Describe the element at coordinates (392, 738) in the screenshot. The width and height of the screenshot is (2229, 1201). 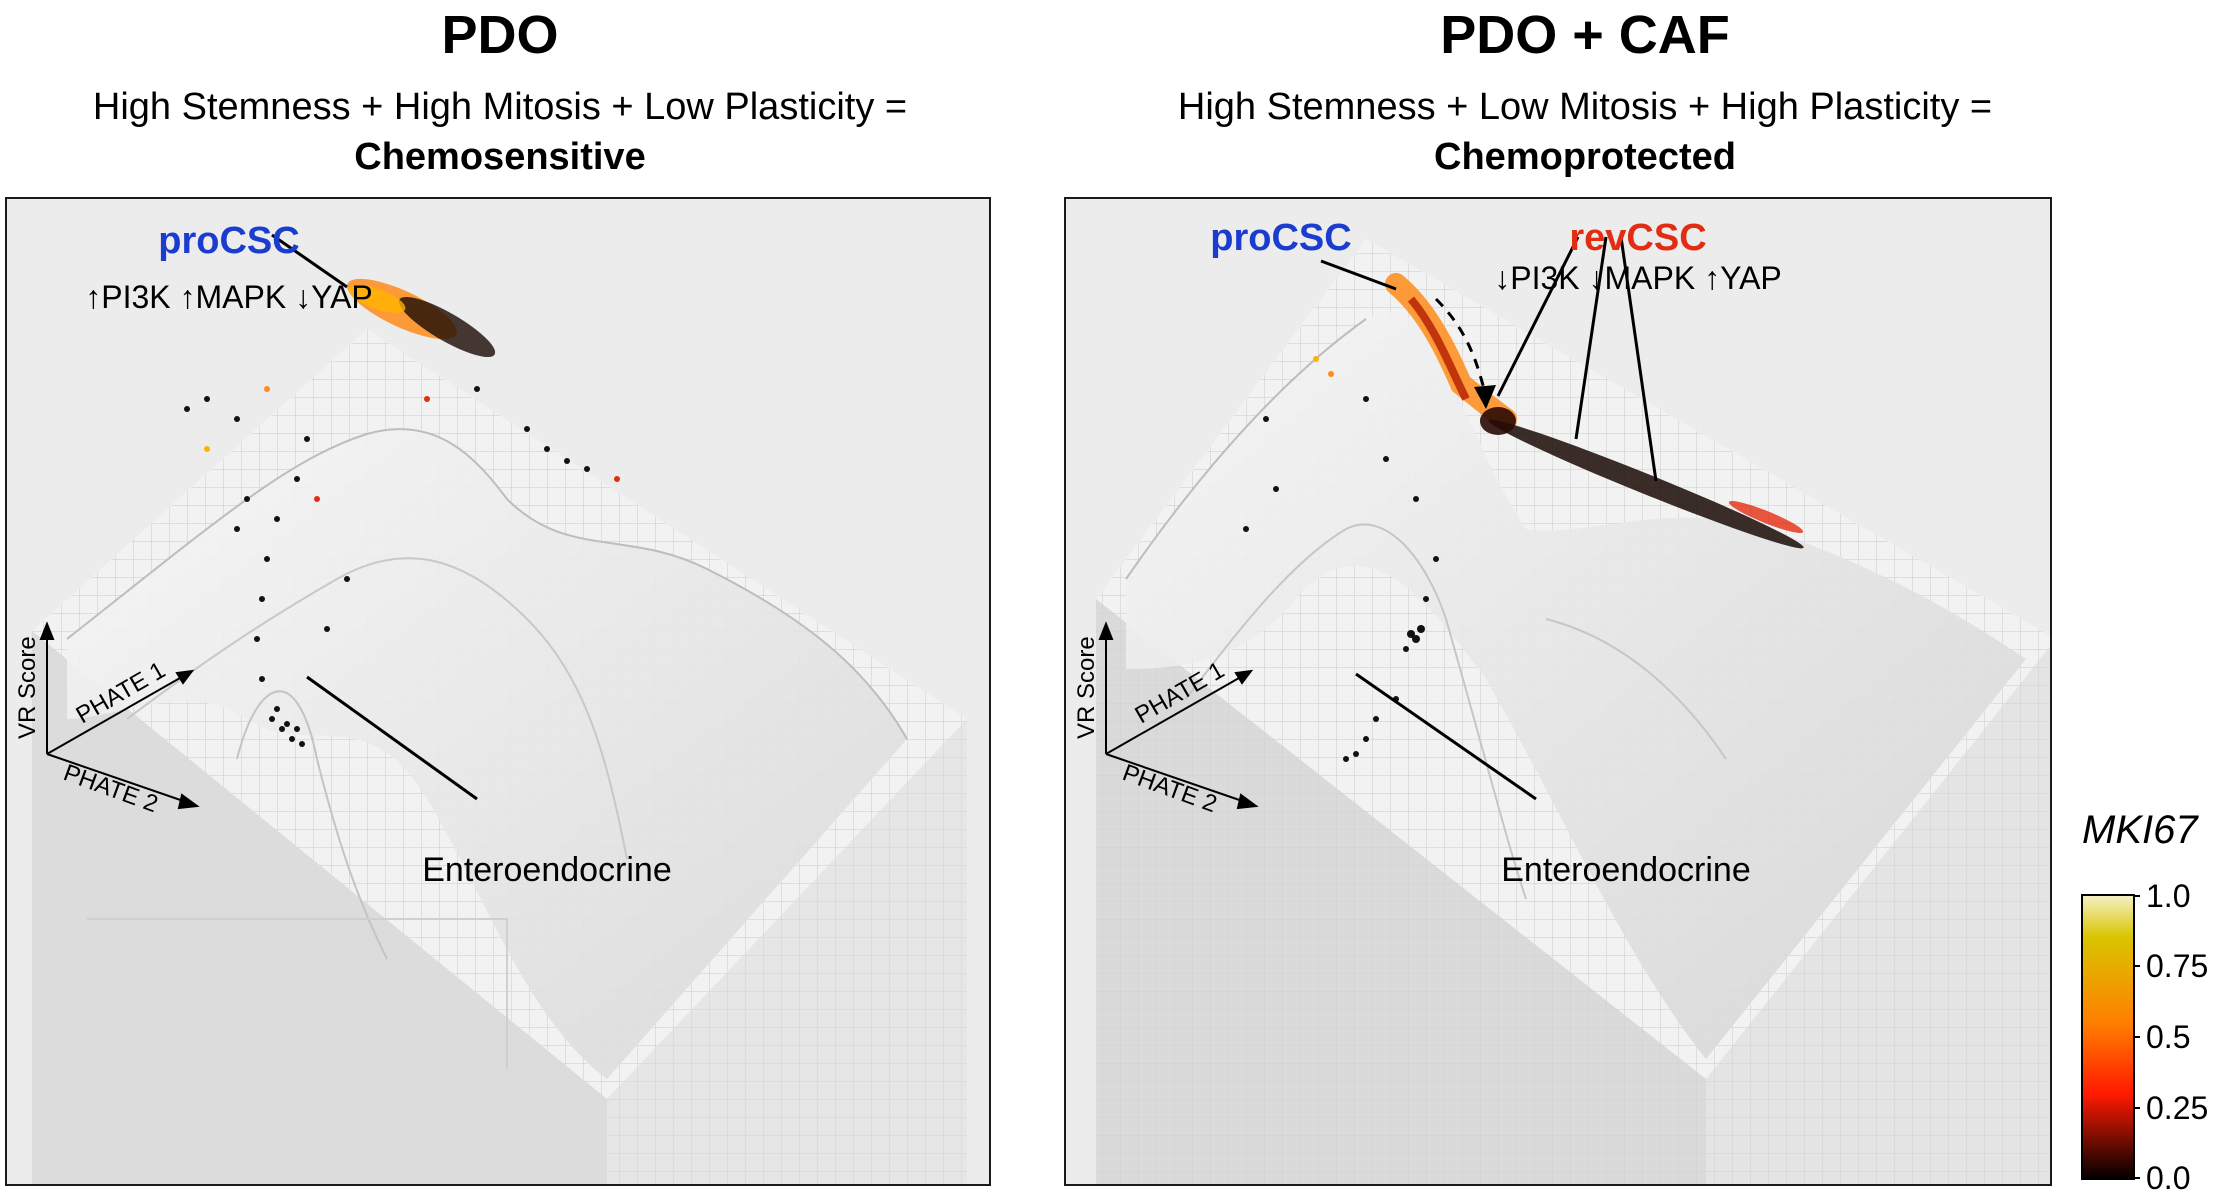
I see `enteroendocrine-callout-line-pdo` at that location.